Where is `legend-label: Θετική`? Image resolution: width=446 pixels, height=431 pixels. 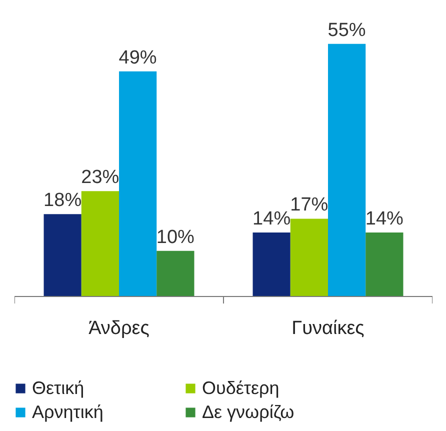
legend-label: Θετική is located at coordinates (59, 388).